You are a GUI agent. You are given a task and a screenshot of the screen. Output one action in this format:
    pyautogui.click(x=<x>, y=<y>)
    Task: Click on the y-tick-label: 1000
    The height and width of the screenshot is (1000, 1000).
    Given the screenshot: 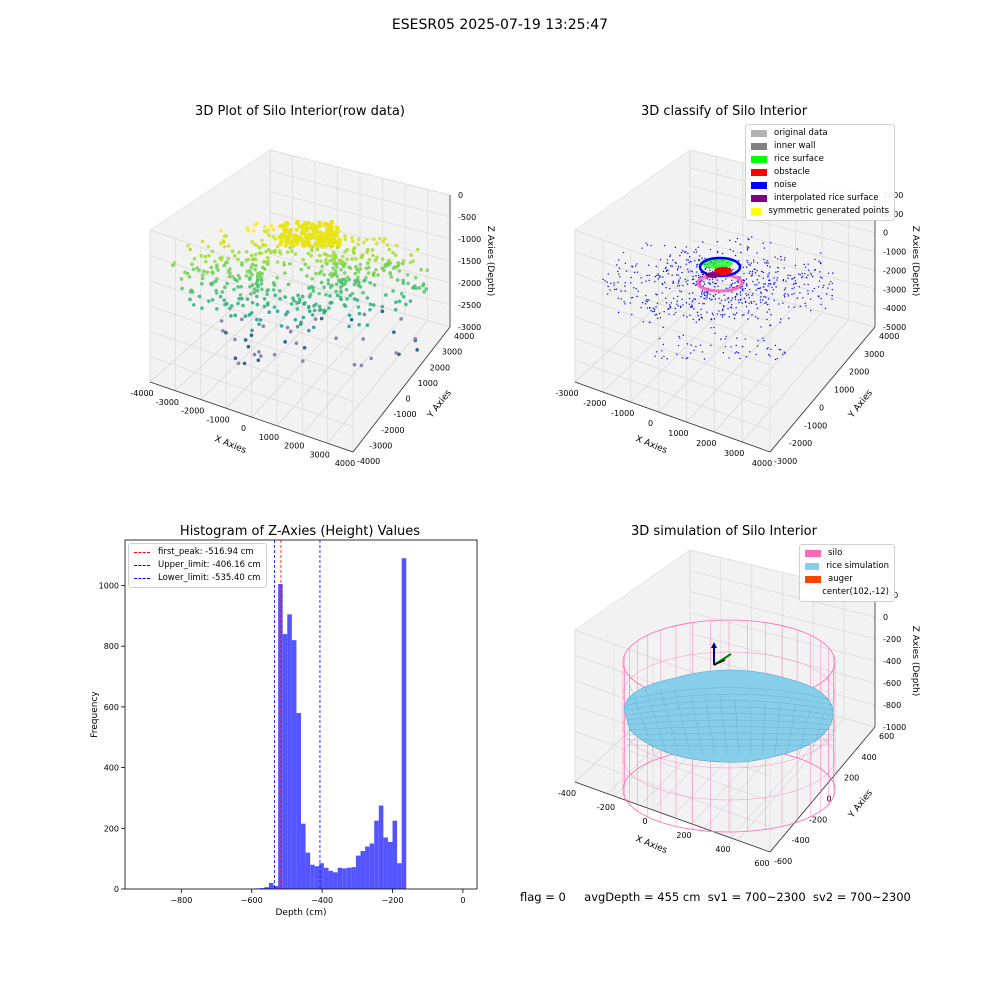 What is the action you would take?
    pyautogui.click(x=109, y=586)
    